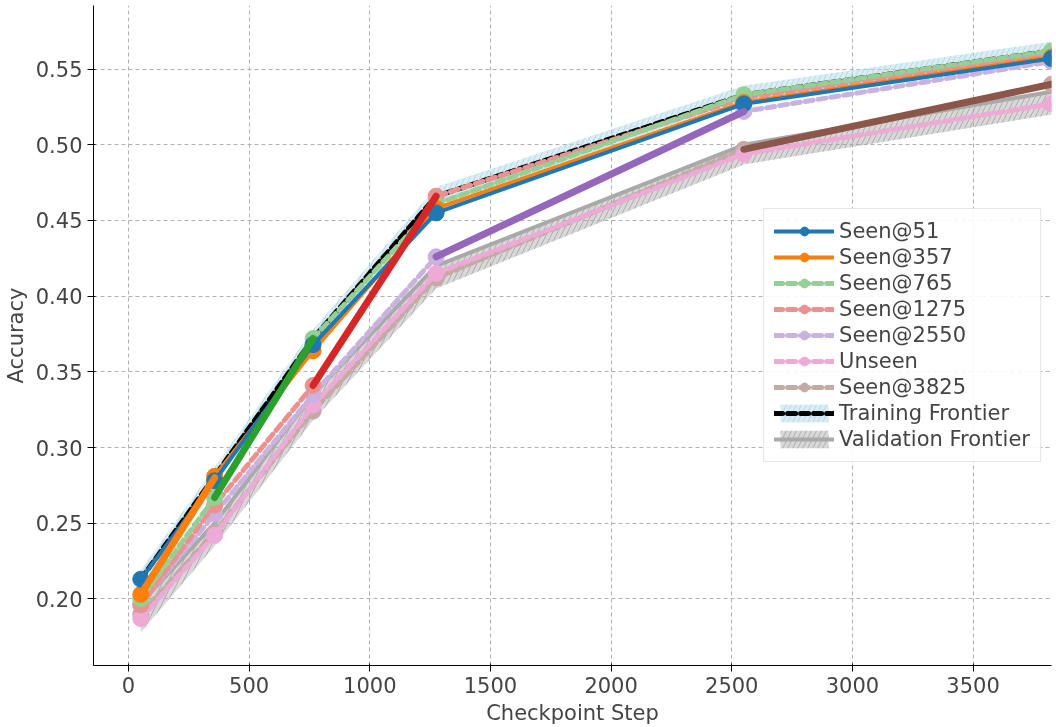  I want to click on y-tick-label: 0.20, so click(59, 599).